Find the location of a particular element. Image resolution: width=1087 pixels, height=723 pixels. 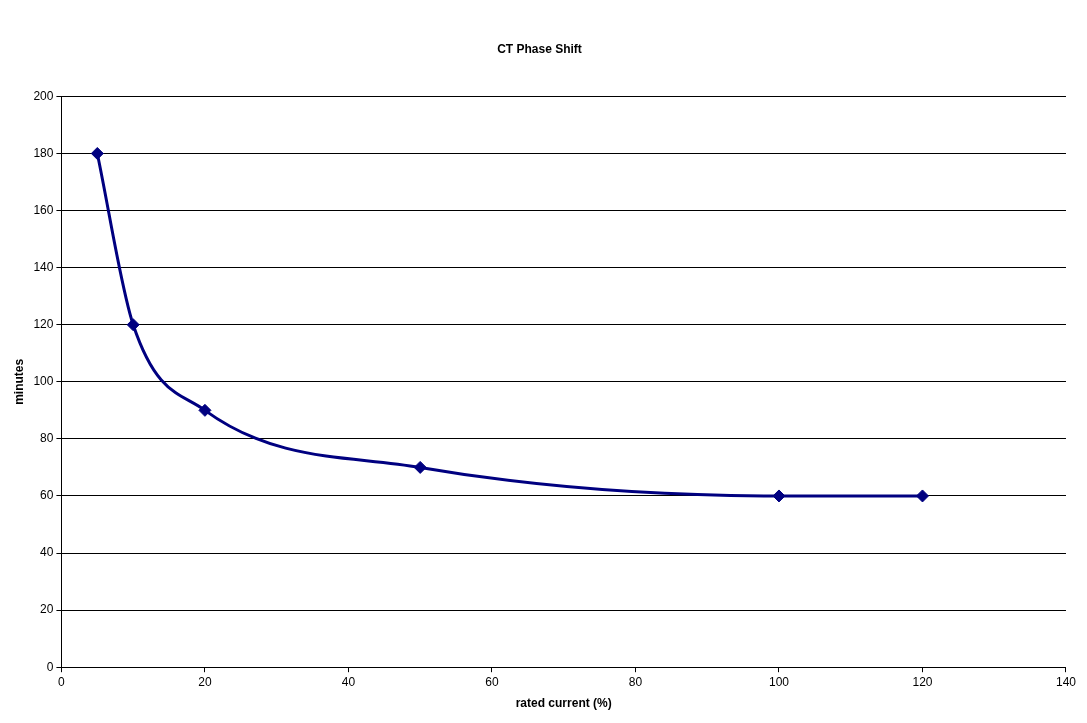

x-axis-title: rated current (%) is located at coordinates (563, 703).